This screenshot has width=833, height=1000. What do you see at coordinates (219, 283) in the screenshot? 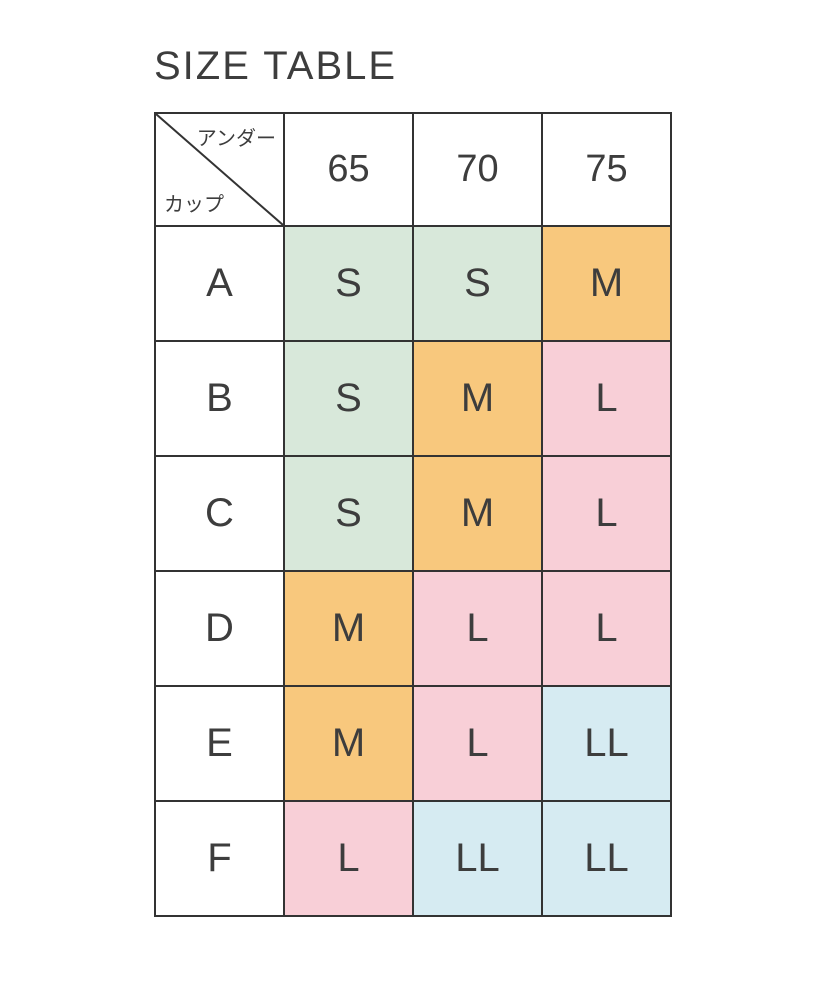
I see `cup-header-cell: A` at bounding box center [219, 283].